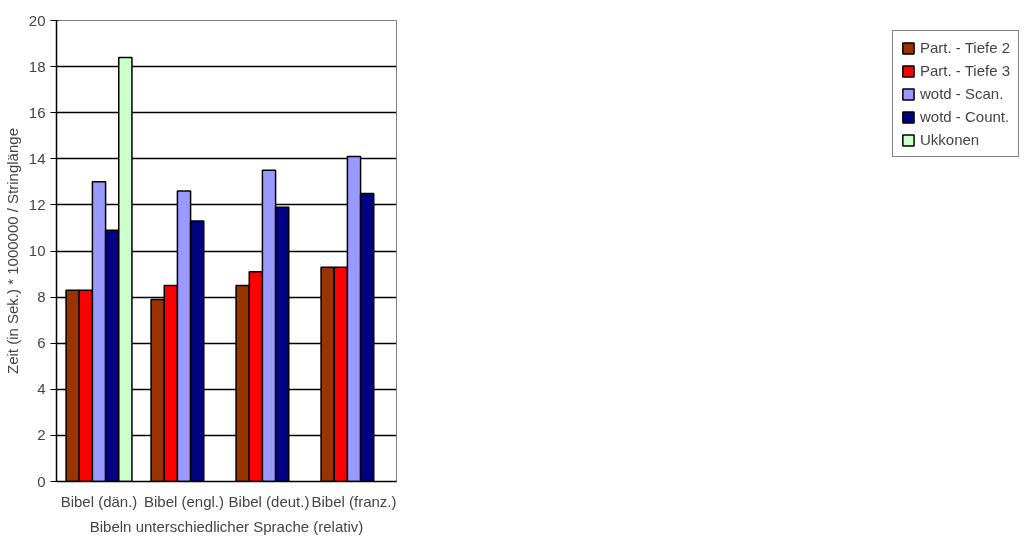  I want to click on y-tick-label: 8, so click(41, 297).